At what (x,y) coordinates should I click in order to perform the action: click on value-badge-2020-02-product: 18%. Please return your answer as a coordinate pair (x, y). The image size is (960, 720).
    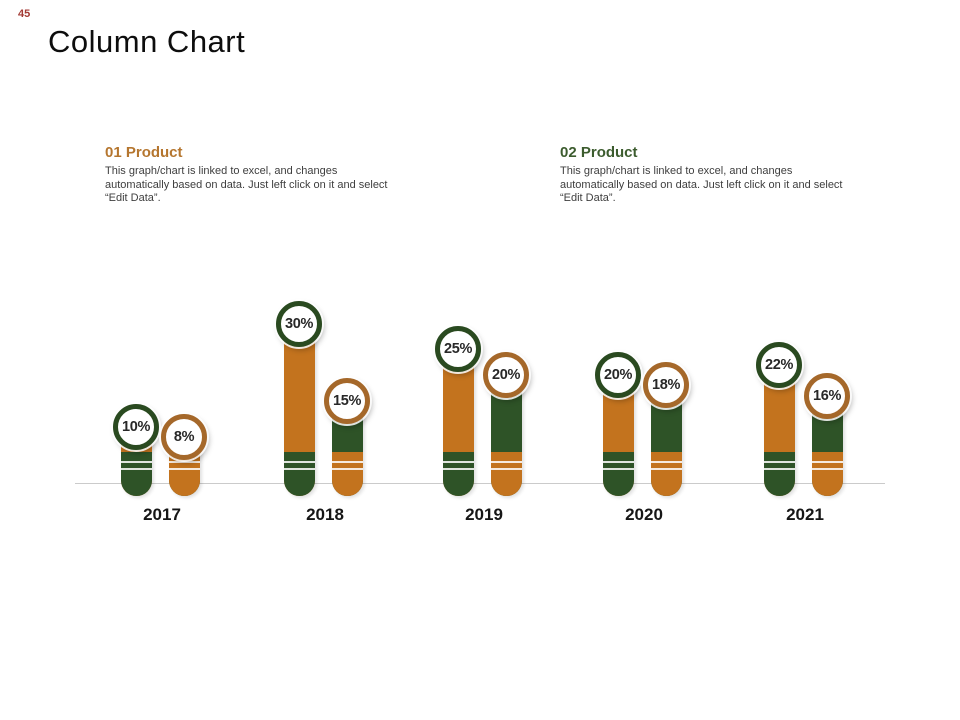
    Looking at the image, I should click on (666, 385).